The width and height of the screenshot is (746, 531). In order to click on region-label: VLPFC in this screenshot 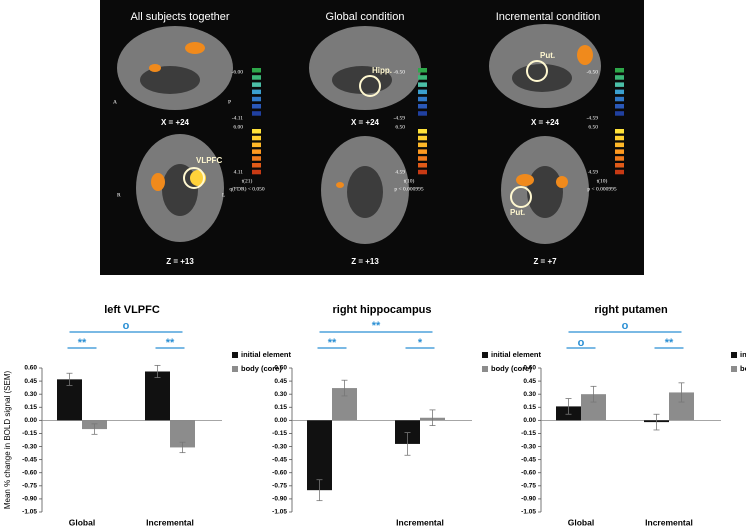, I will do `click(209, 160)`.